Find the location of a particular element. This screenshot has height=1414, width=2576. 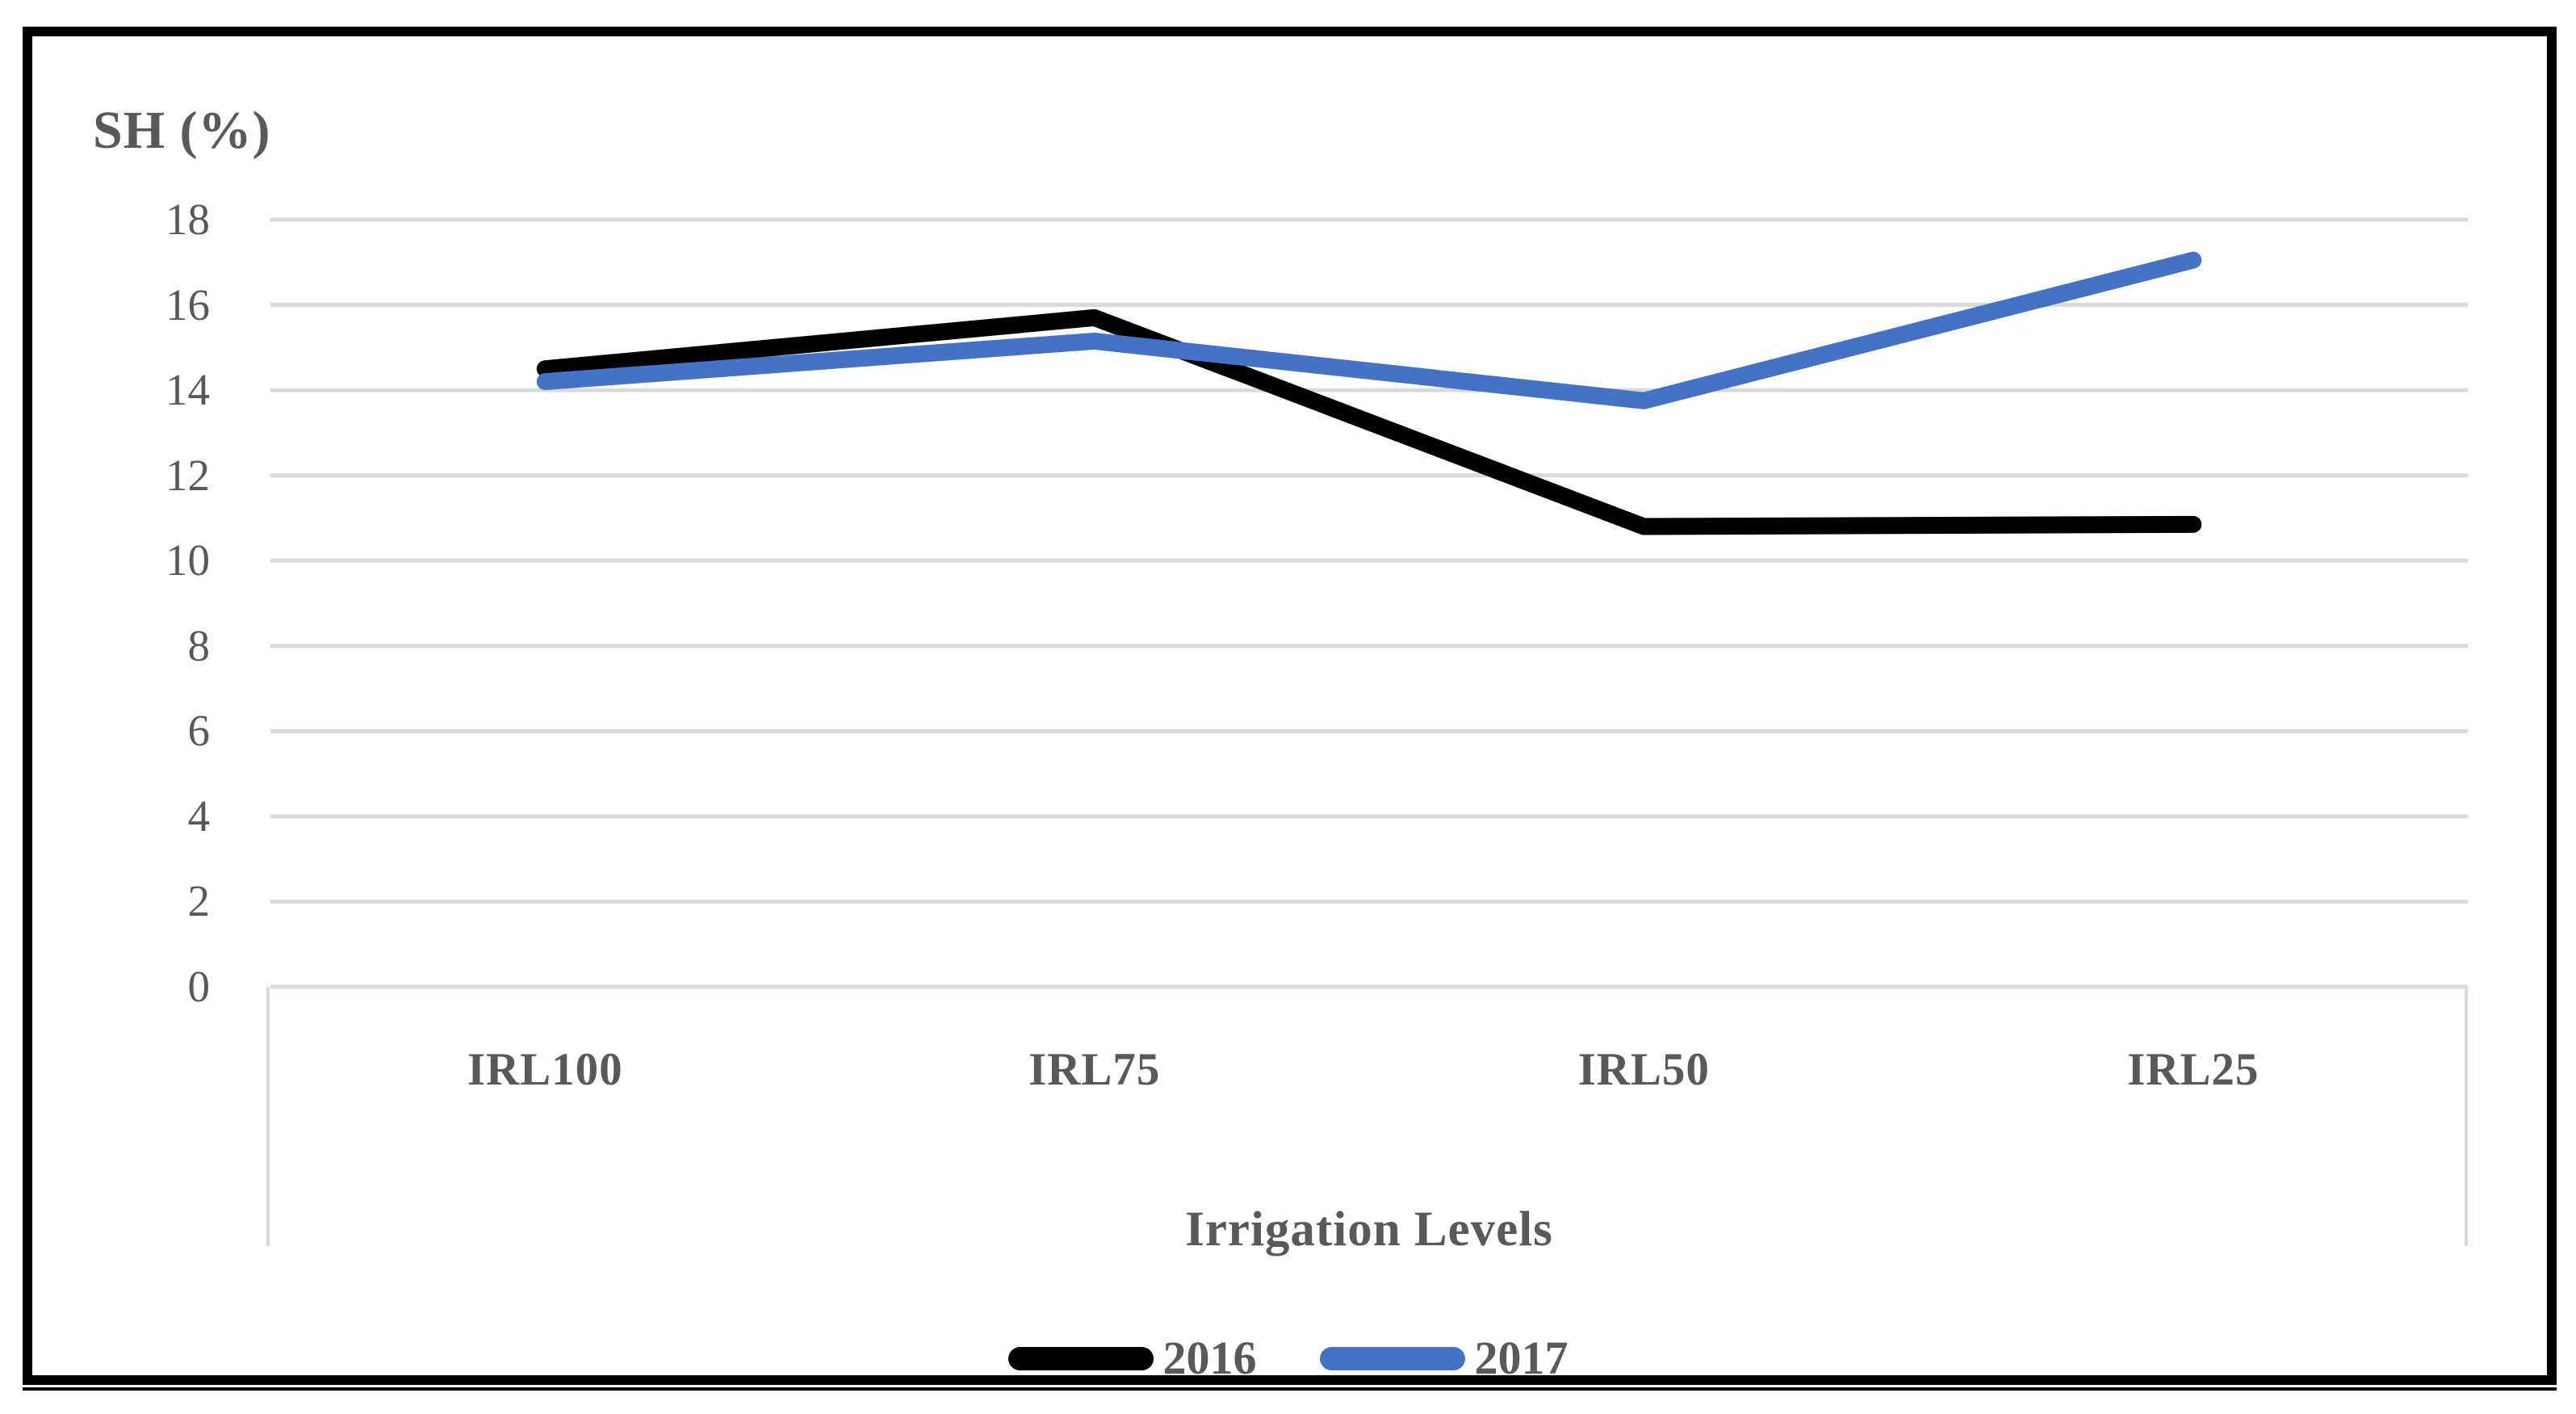

y-tick-label-10: 10 is located at coordinates (187, 560).